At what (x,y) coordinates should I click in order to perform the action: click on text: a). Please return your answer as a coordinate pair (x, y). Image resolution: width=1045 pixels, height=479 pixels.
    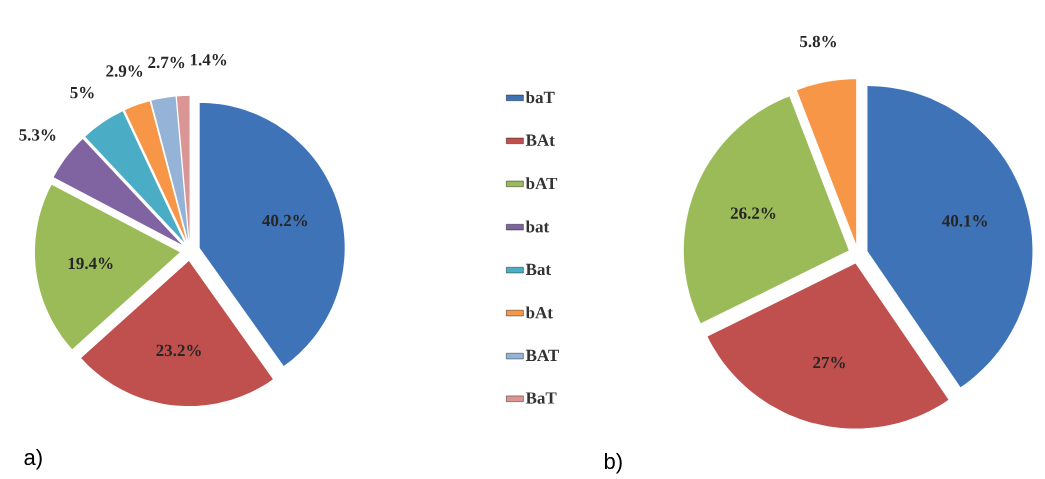
    Looking at the image, I should click on (33, 459).